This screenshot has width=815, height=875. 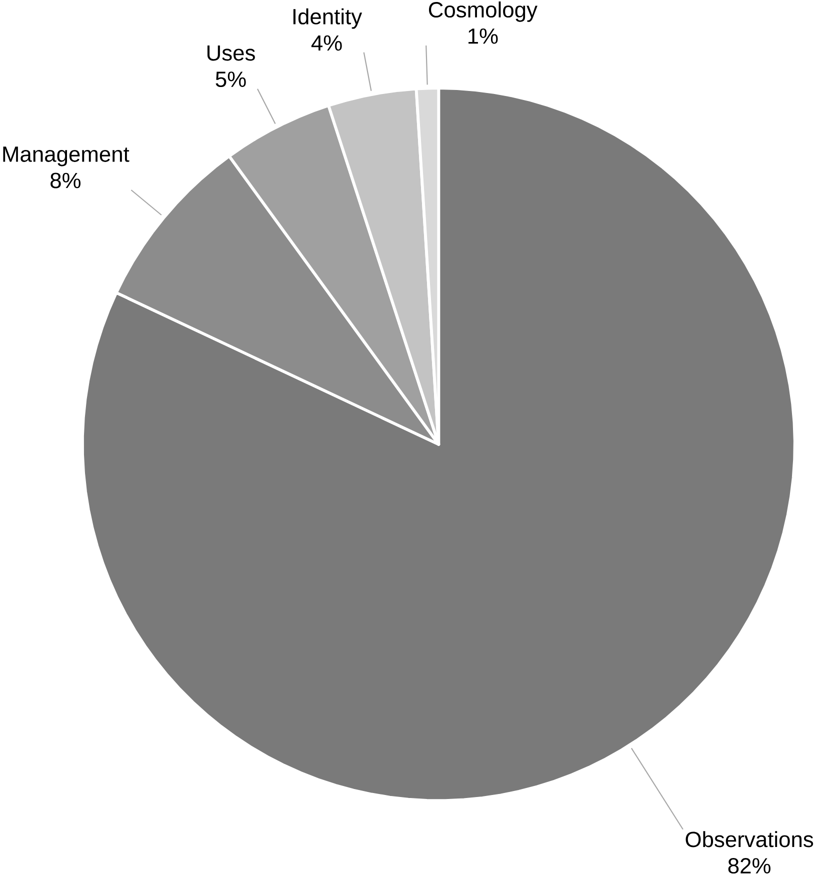 What do you see at coordinates (326, 43) in the screenshot?
I see `data-label: 4%` at bounding box center [326, 43].